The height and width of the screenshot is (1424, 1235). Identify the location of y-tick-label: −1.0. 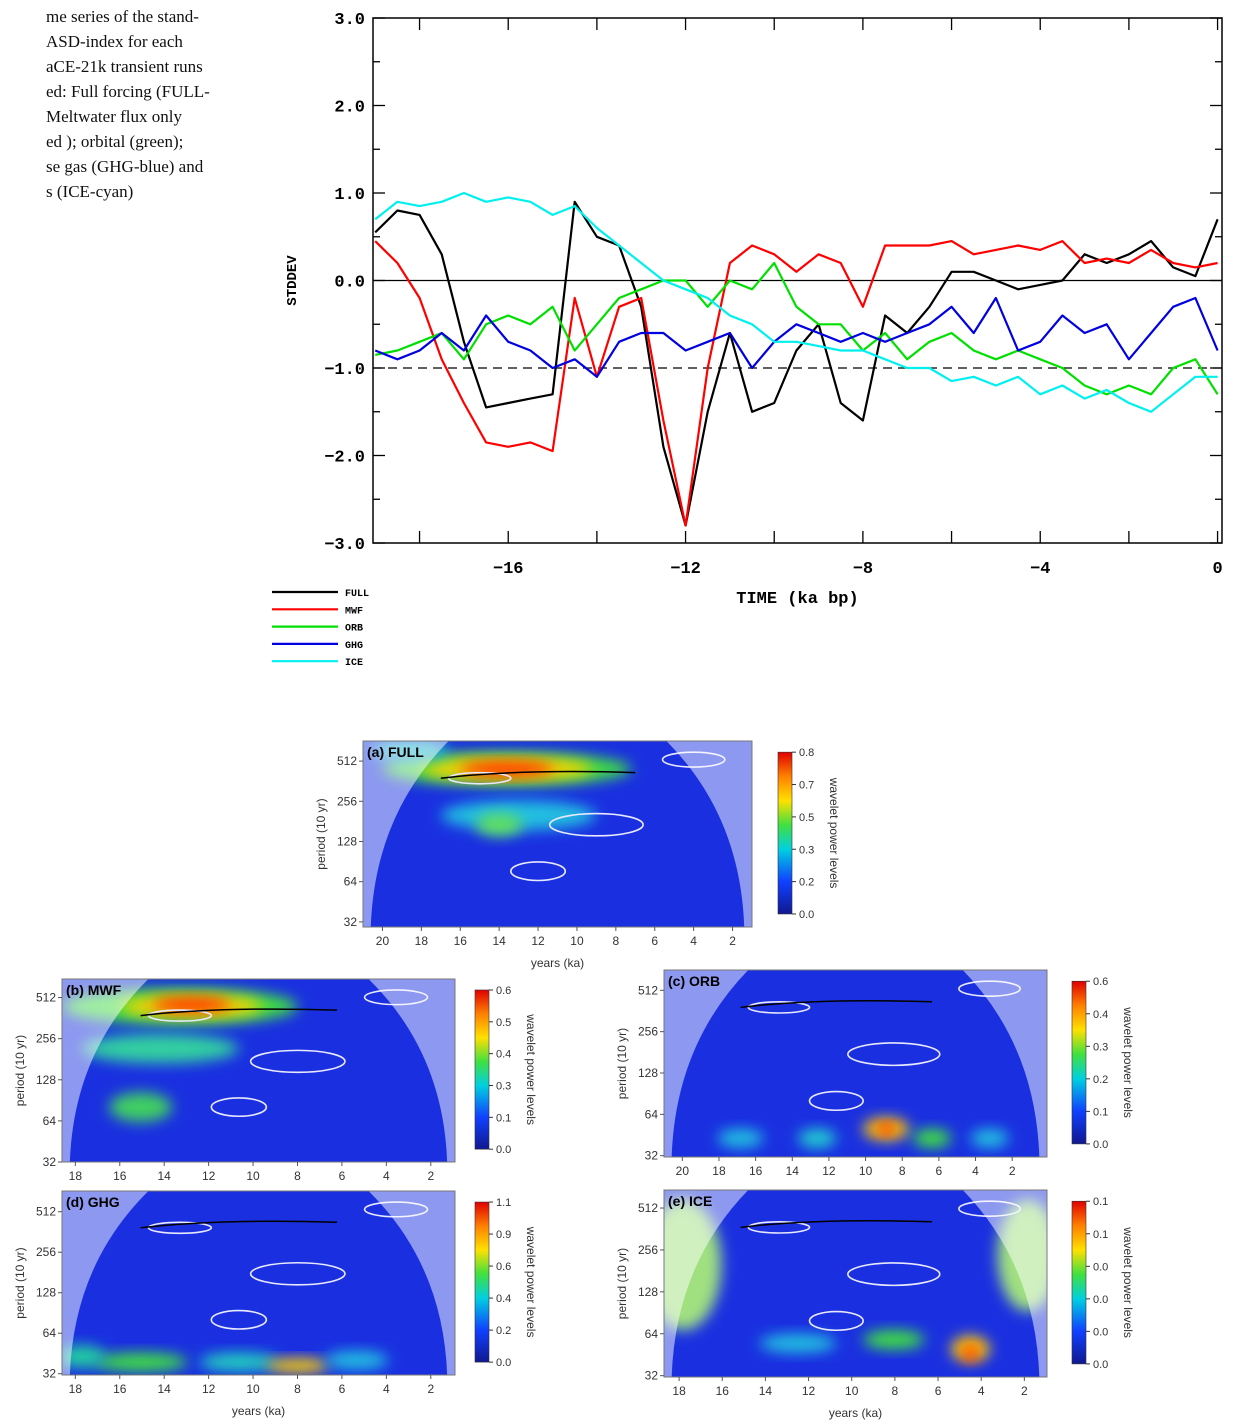
(344, 370).